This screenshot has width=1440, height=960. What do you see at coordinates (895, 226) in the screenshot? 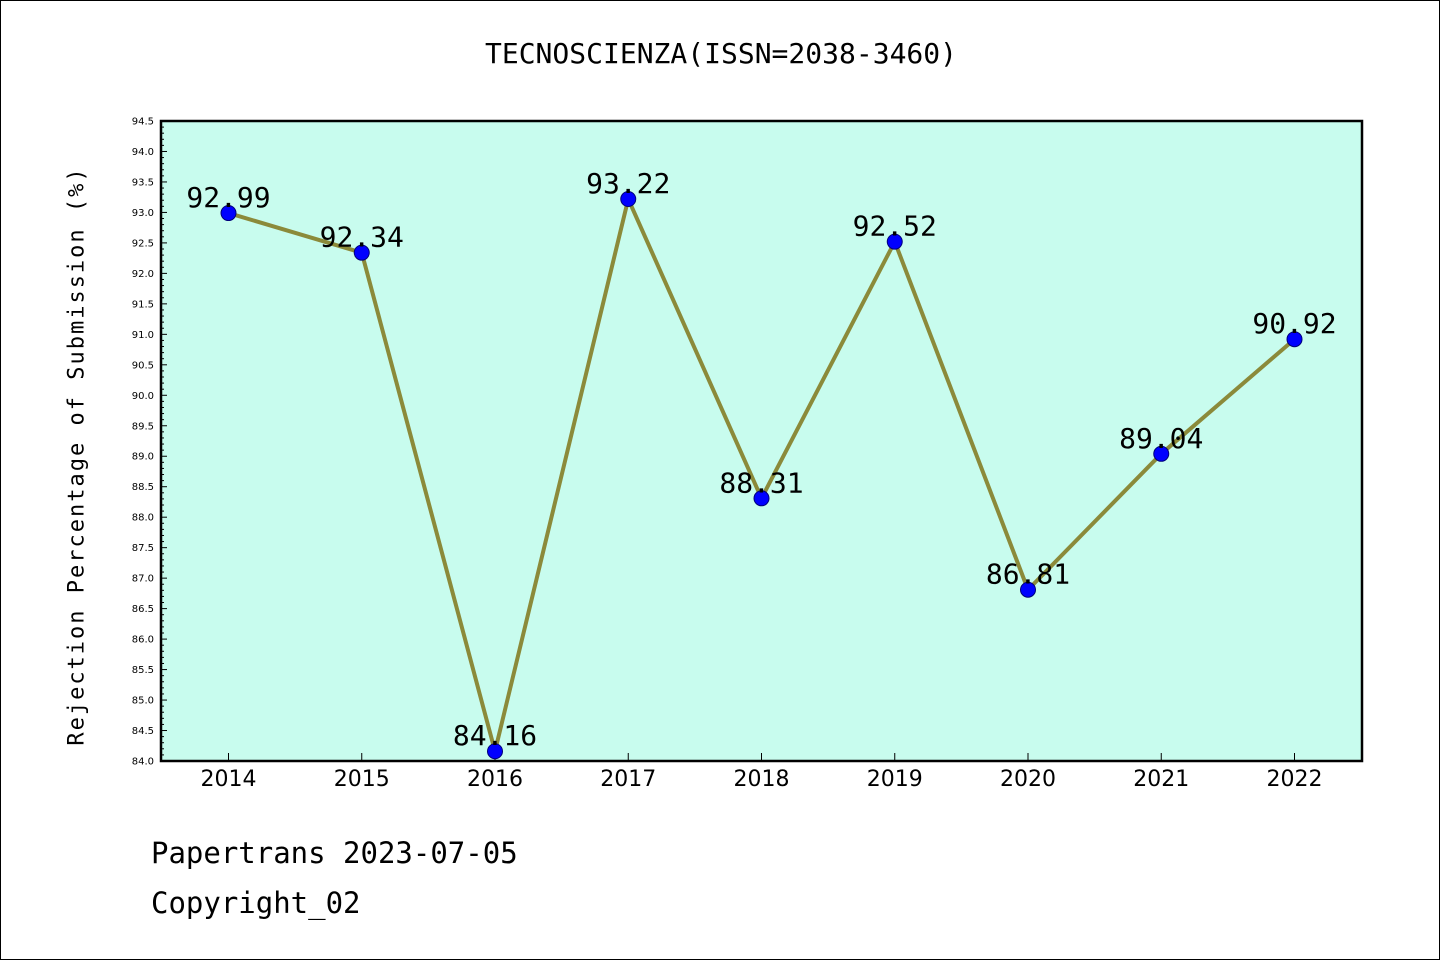
I see `data-label: 92.52` at bounding box center [895, 226].